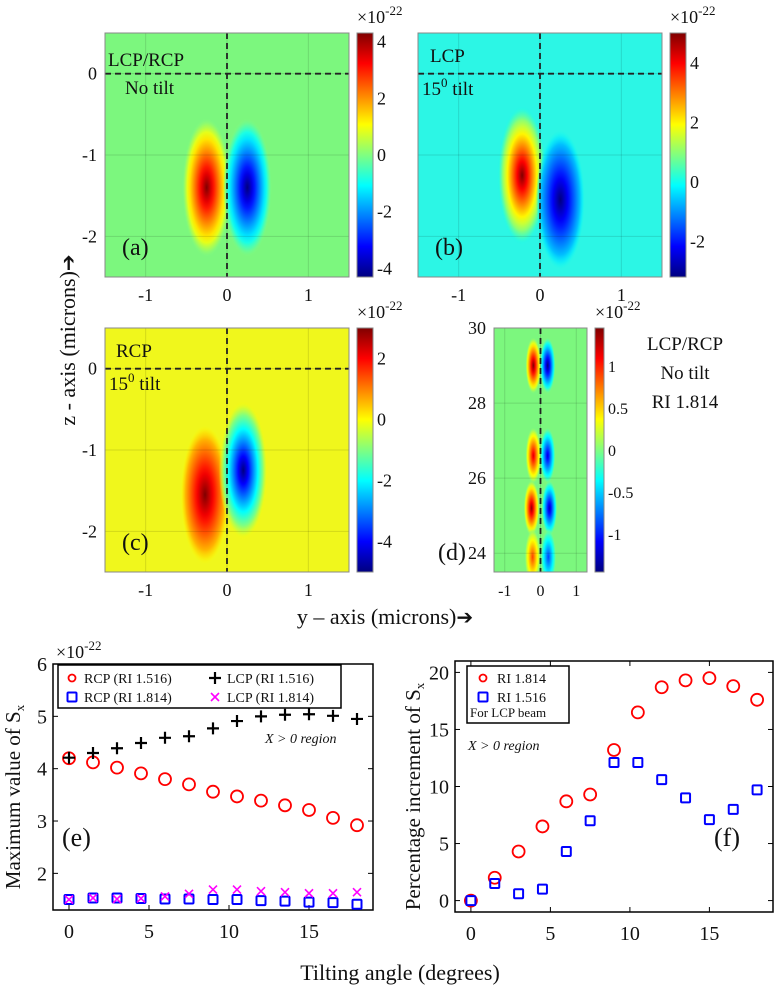 The height and width of the screenshot is (989, 778). I want to click on annotation-line: RCP, so click(134, 351).